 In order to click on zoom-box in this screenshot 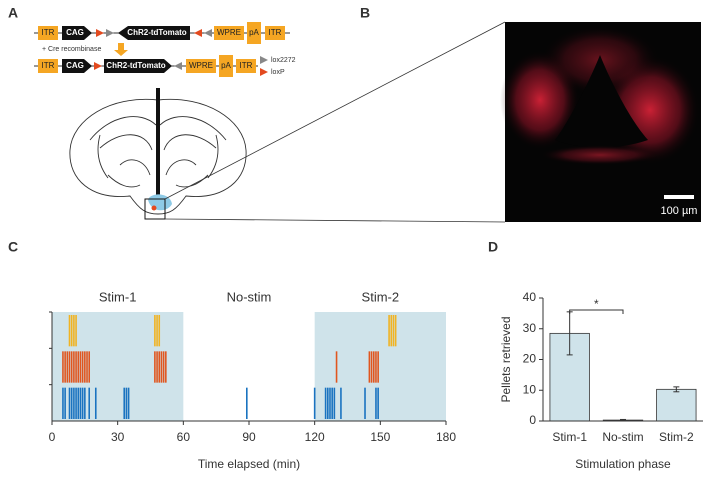, I will do `click(155, 209)`.